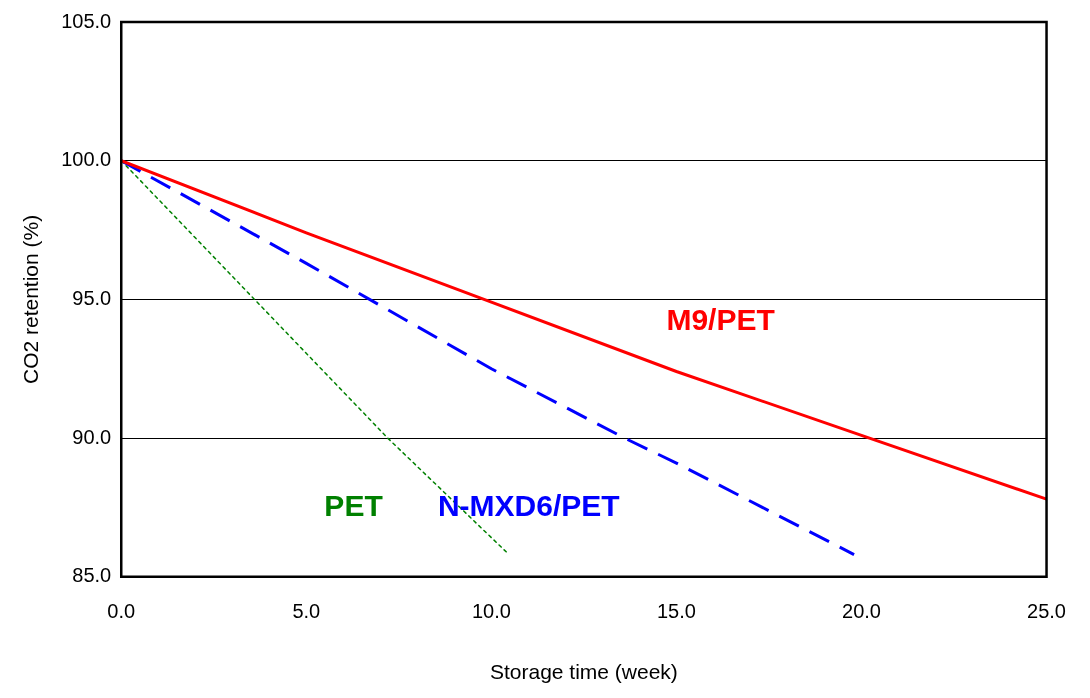 The height and width of the screenshot is (698, 1090). Describe the element at coordinates (86, 159) in the screenshot. I see `y-tick-label: 100.0` at that location.